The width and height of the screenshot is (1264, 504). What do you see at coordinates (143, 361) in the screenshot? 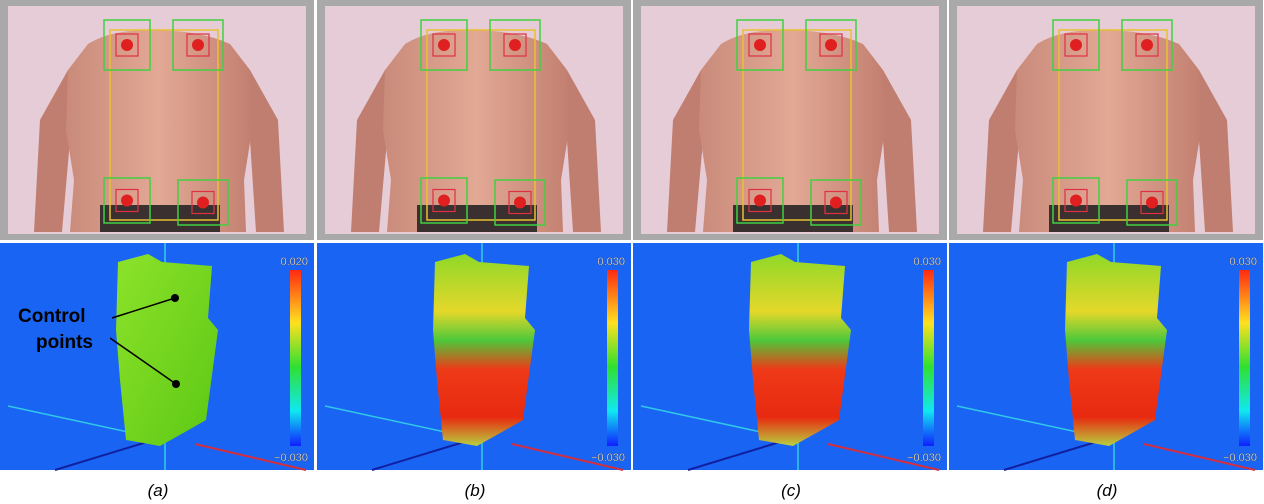
I see `pointer` at bounding box center [143, 361].